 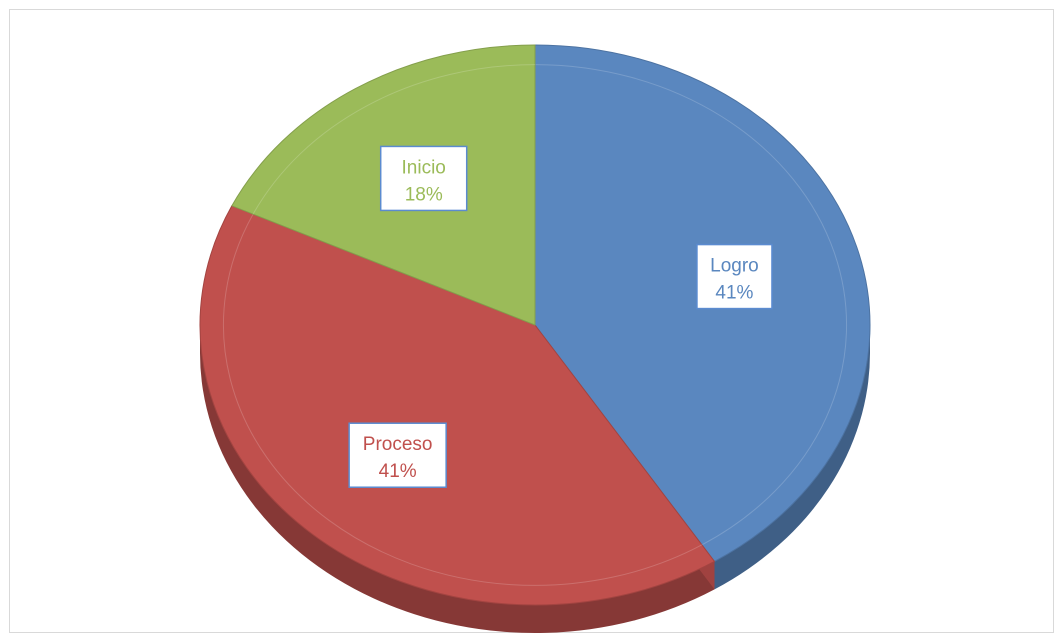 What do you see at coordinates (734, 266) in the screenshot?
I see `data-label-category: Logro` at bounding box center [734, 266].